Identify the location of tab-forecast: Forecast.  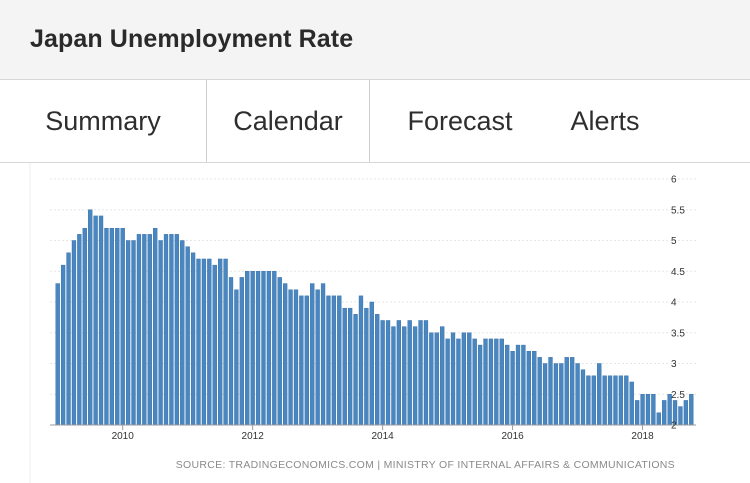
(460, 120).